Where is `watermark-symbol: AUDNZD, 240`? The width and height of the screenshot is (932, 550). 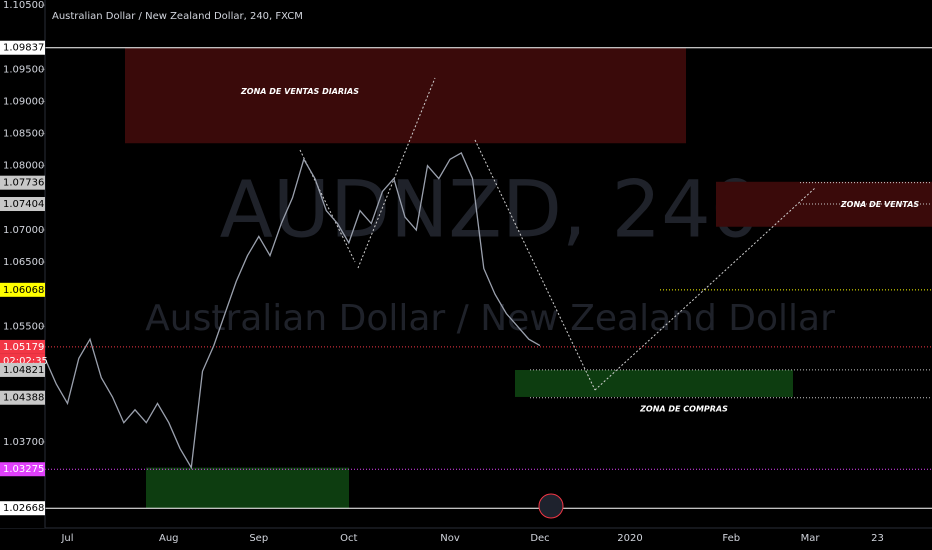
watermark-symbol: AUDNZD, 240 is located at coordinates (490, 210).